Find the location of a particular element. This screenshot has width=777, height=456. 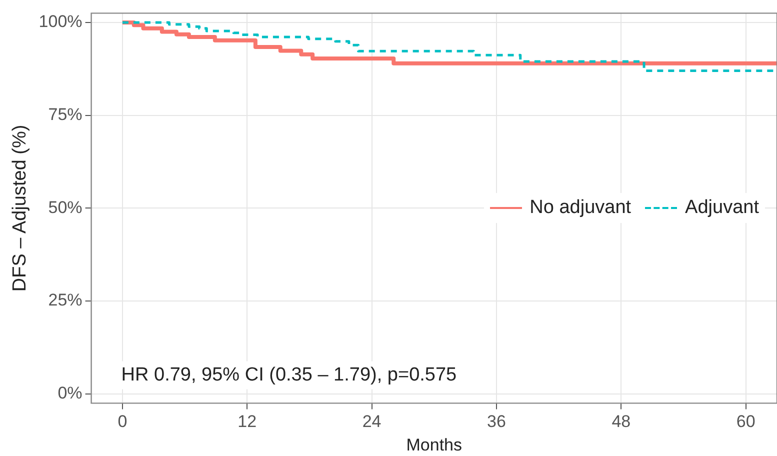

legend-label: No adjuvant is located at coordinates (581, 208).